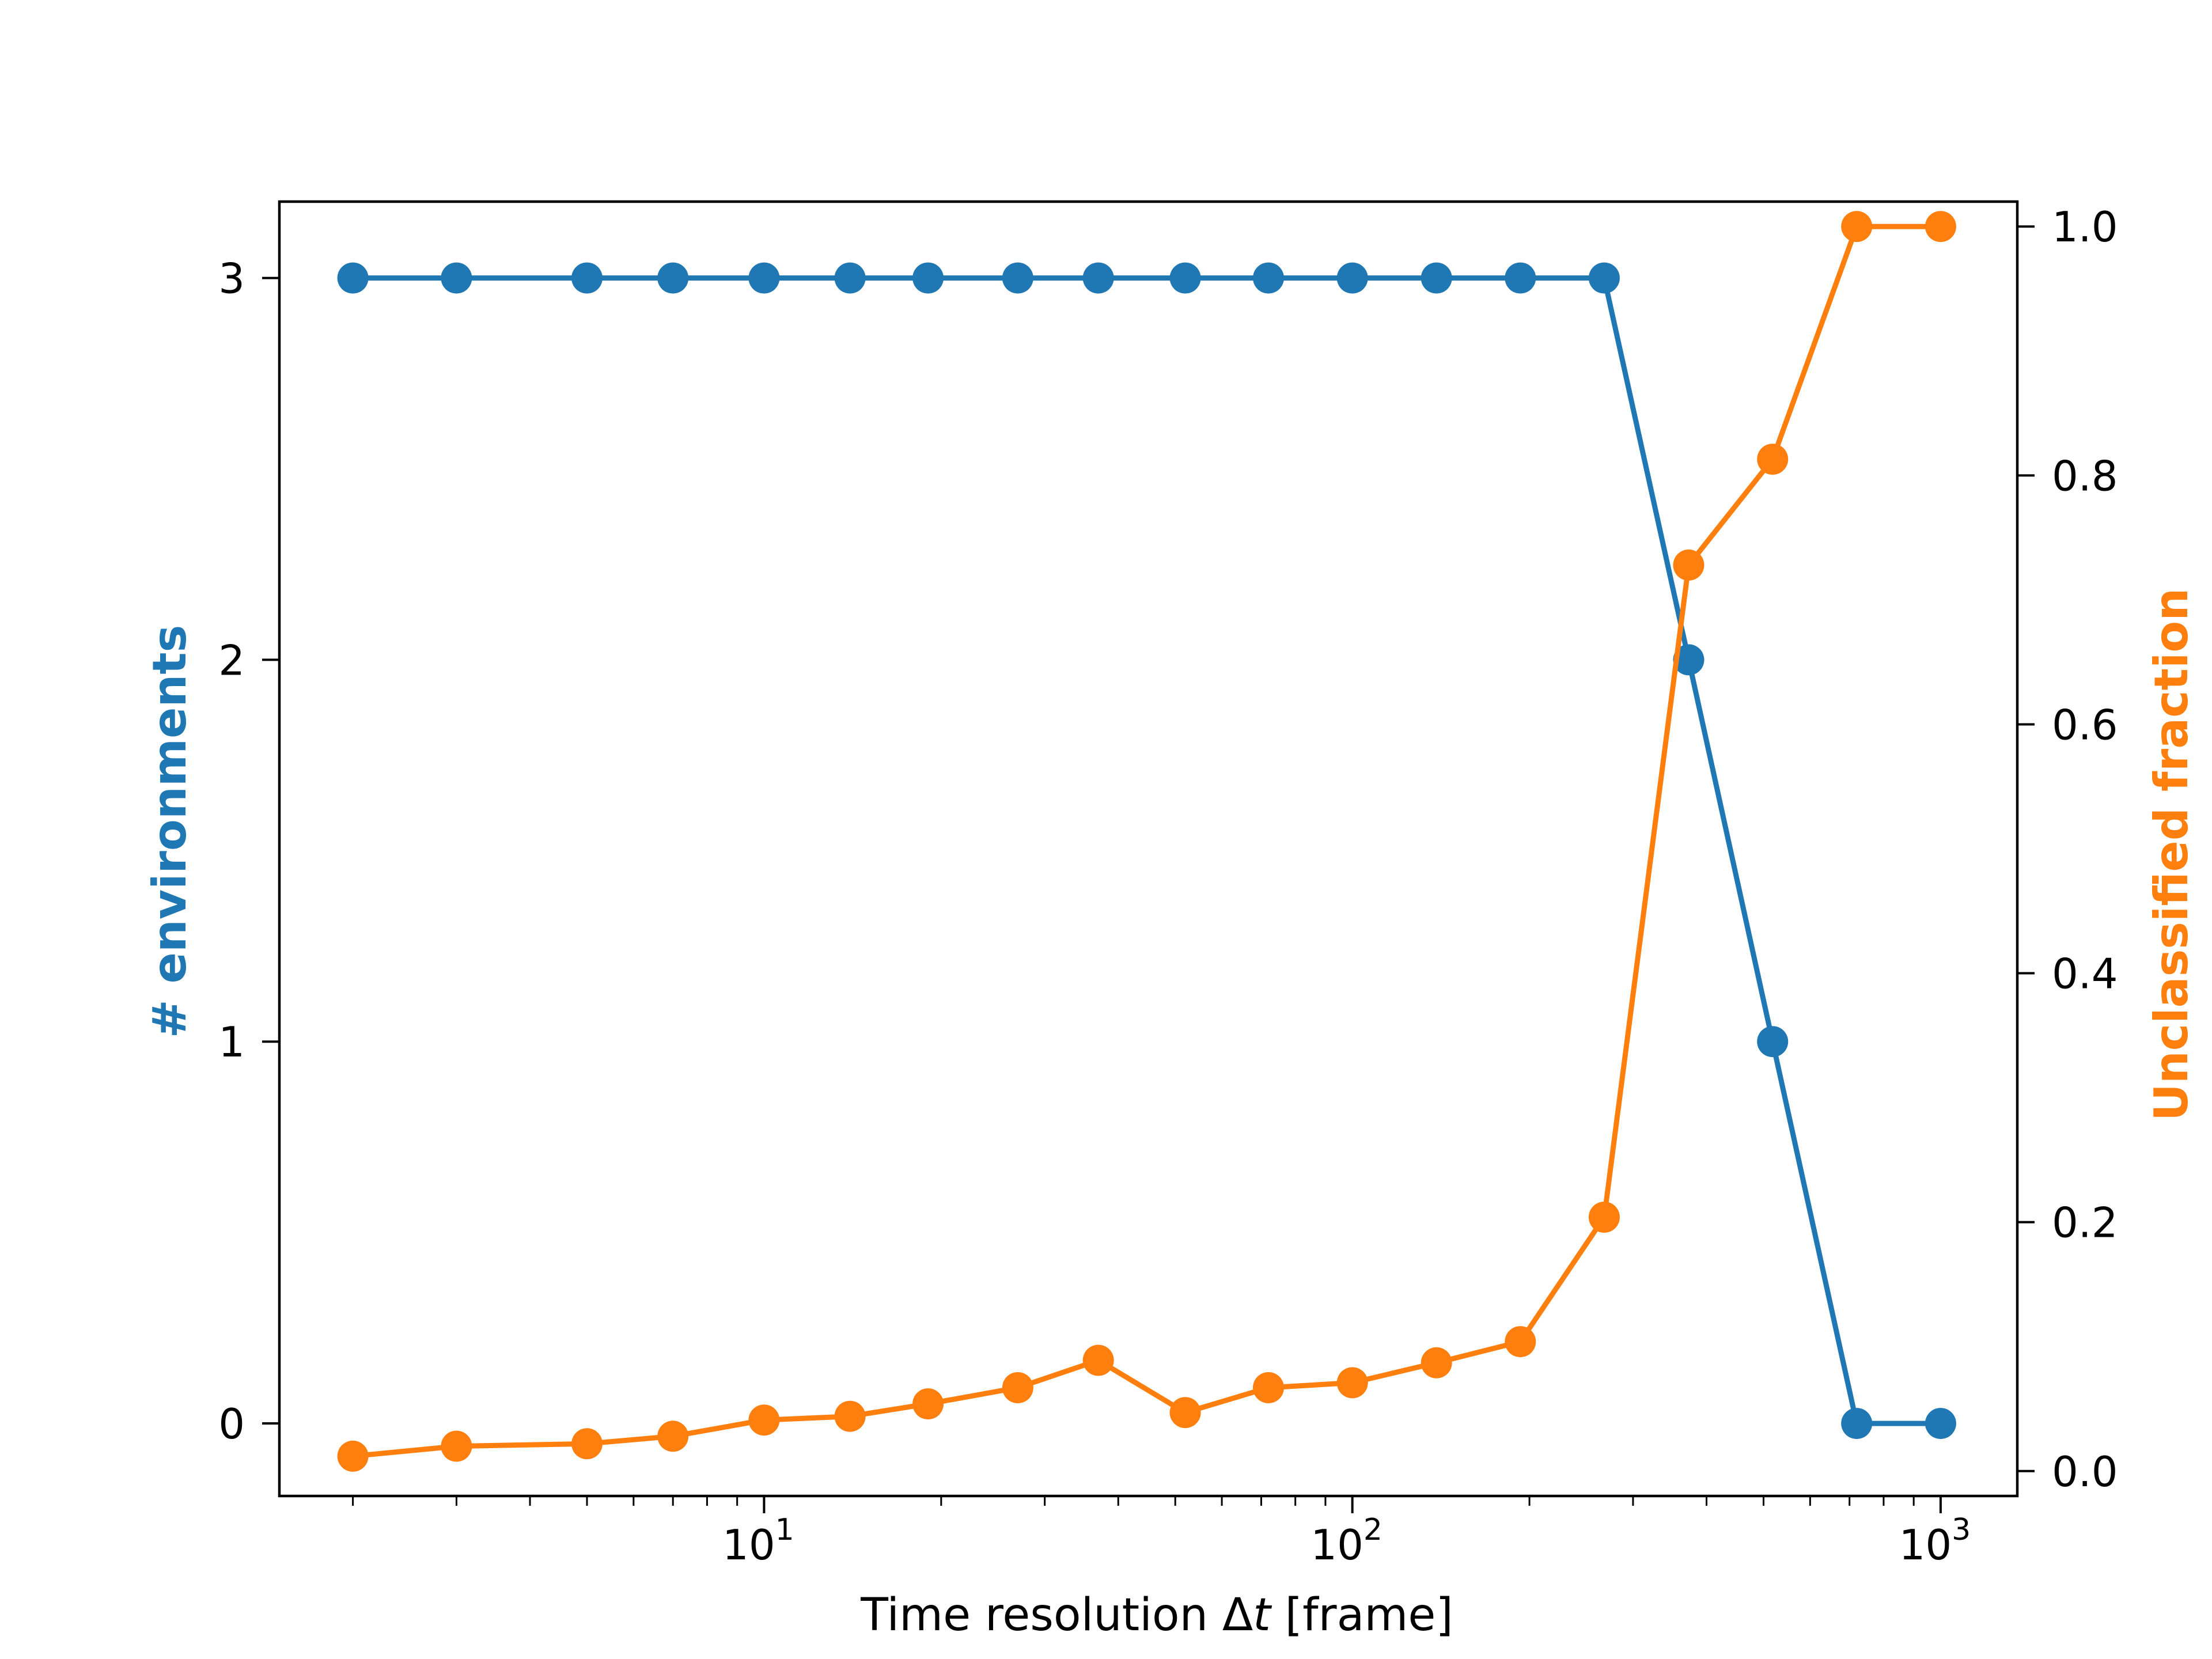 Image resolution: width=2212 pixels, height=1659 pixels. Describe the element at coordinates (169, 831) in the screenshot. I see `y-axis-left-label: # environments` at that location.